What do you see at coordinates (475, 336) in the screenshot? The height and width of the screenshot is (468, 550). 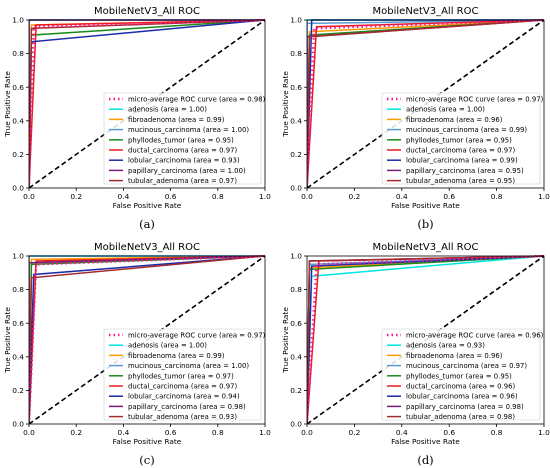 I see `legend-entry: micro-average ROC curve (area = 0.96)` at bounding box center [475, 336].